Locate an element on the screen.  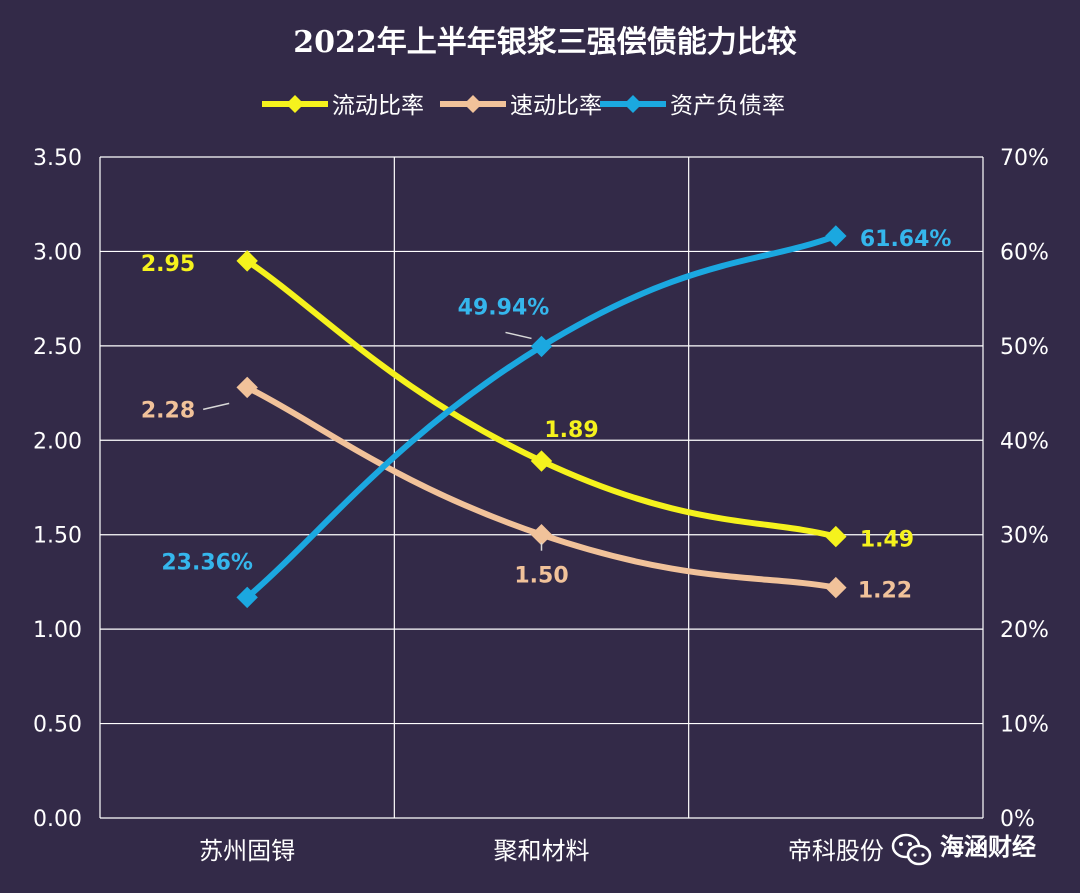
data-label: 2.28 is located at coordinates (168, 410).